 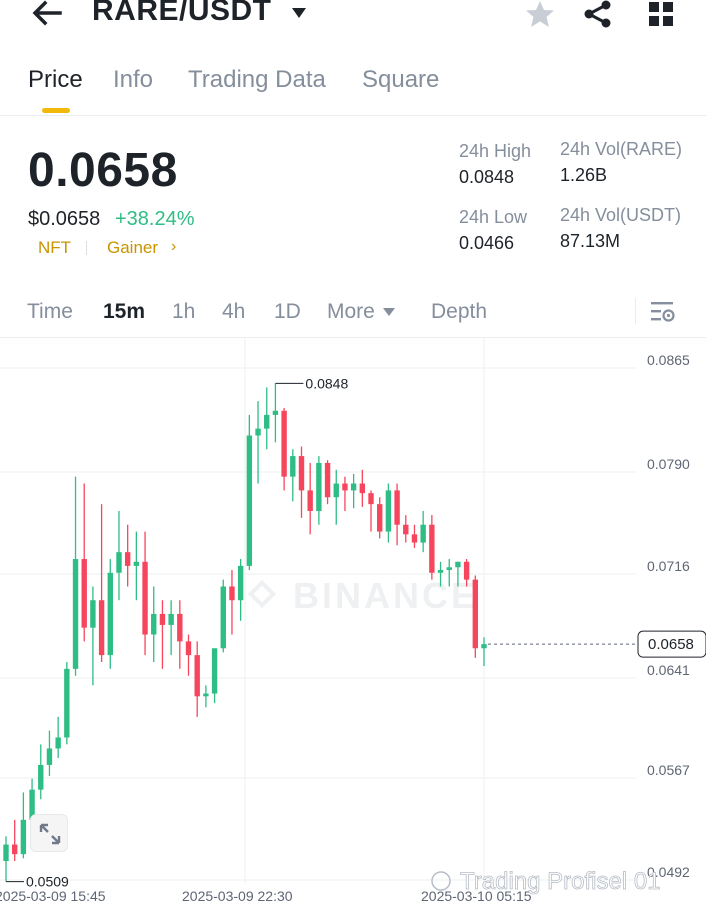 I want to click on binance-logo-icon, so click(x=262, y=594).